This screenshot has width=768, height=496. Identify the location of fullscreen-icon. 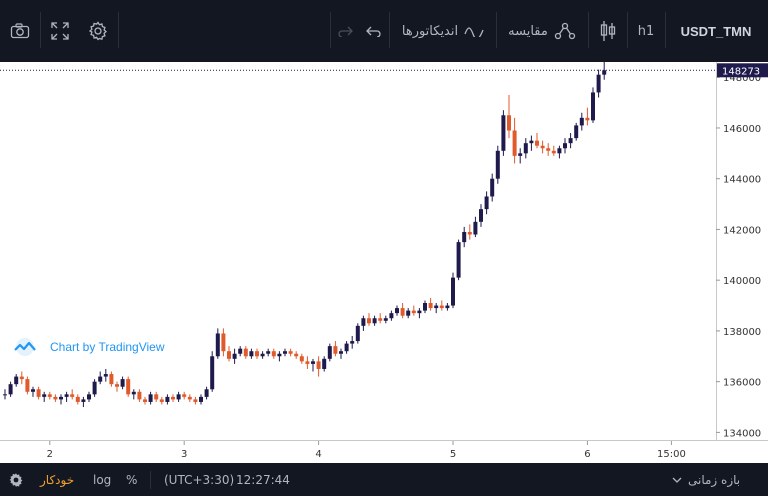
(60, 31).